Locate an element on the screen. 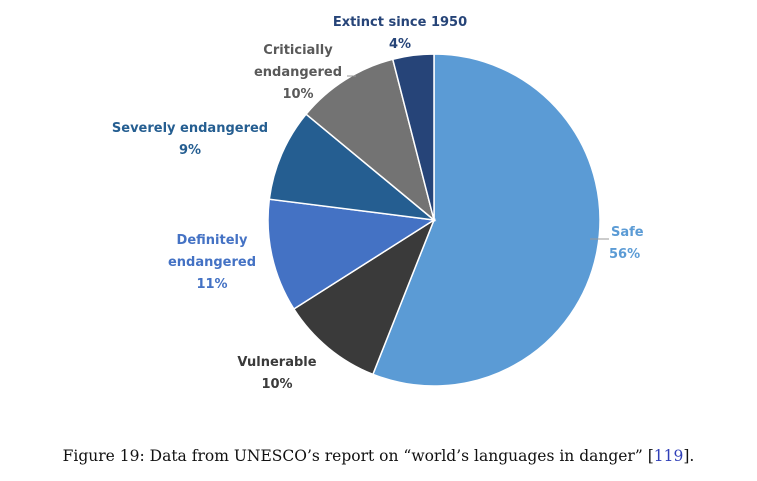 The height and width of the screenshot is (481, 757). slice-name-criticially-endangered: endangered is located at coordinates (298, 72).